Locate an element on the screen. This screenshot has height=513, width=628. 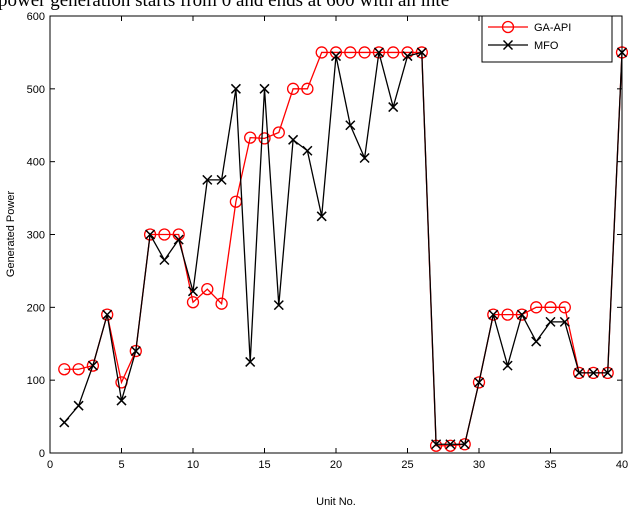
x-tick-label: 30 is located at coordinates (479, 465).